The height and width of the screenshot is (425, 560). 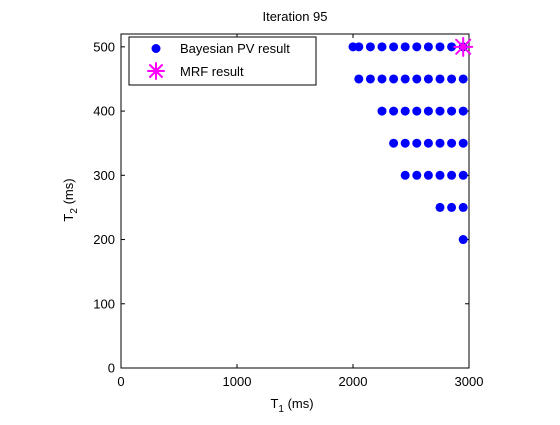 I want to click on y-axis-label-subscript: 2, so click(x=74, y=211).